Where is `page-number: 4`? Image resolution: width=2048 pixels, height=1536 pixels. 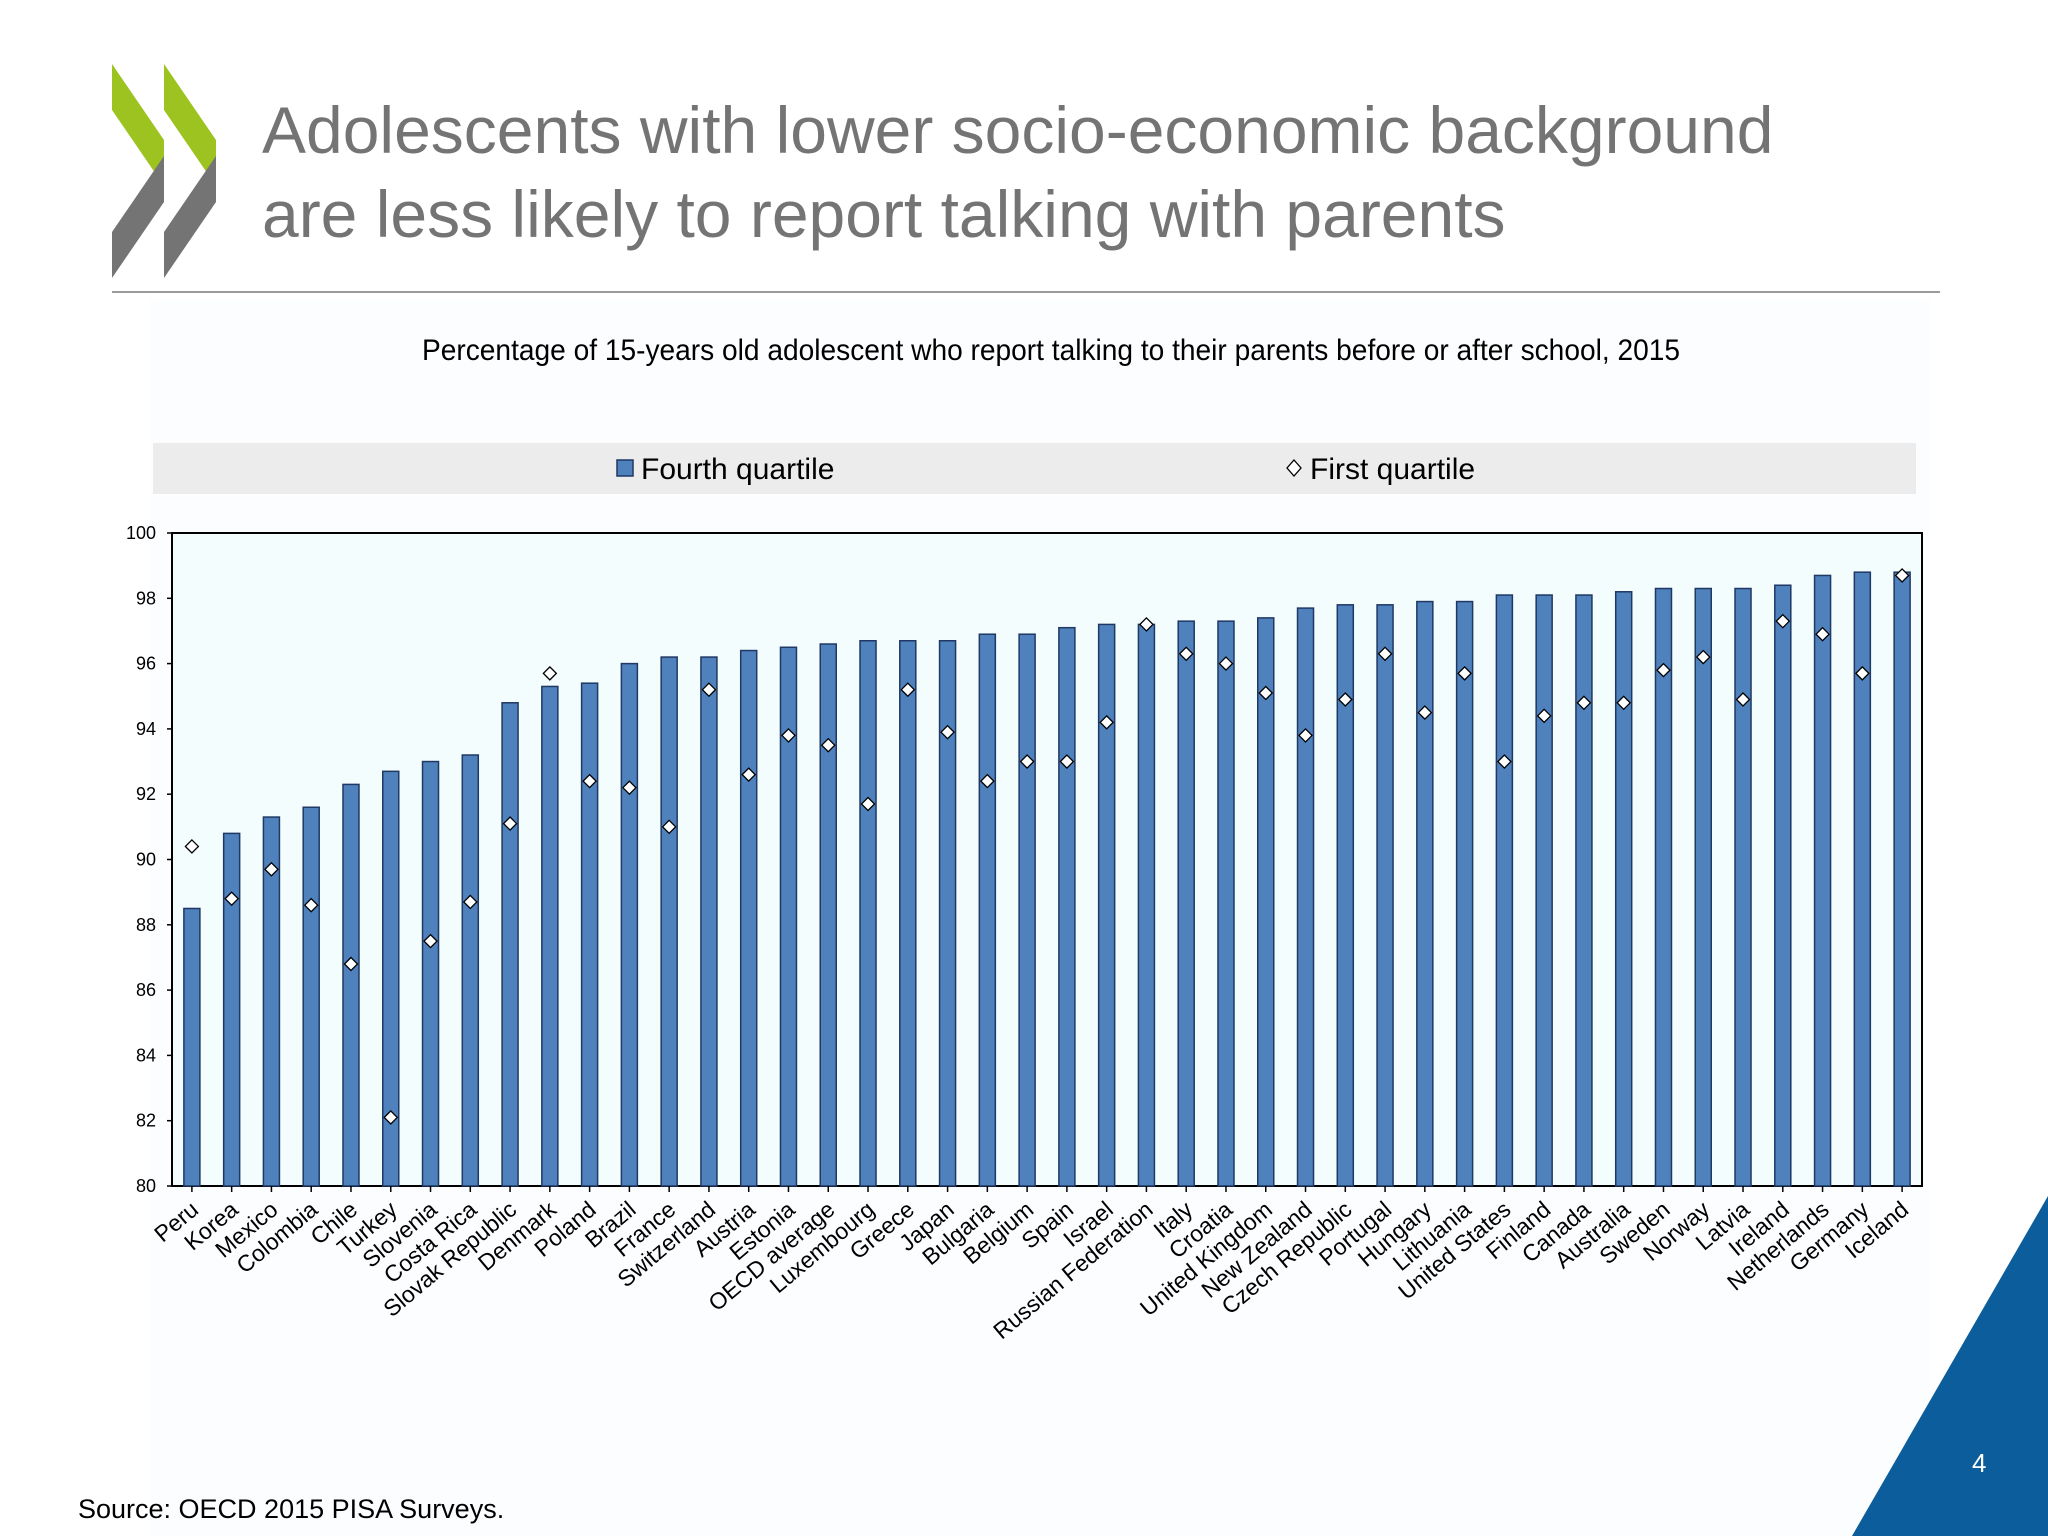
page-number: 4 is located at coordinates (1979, 1463).